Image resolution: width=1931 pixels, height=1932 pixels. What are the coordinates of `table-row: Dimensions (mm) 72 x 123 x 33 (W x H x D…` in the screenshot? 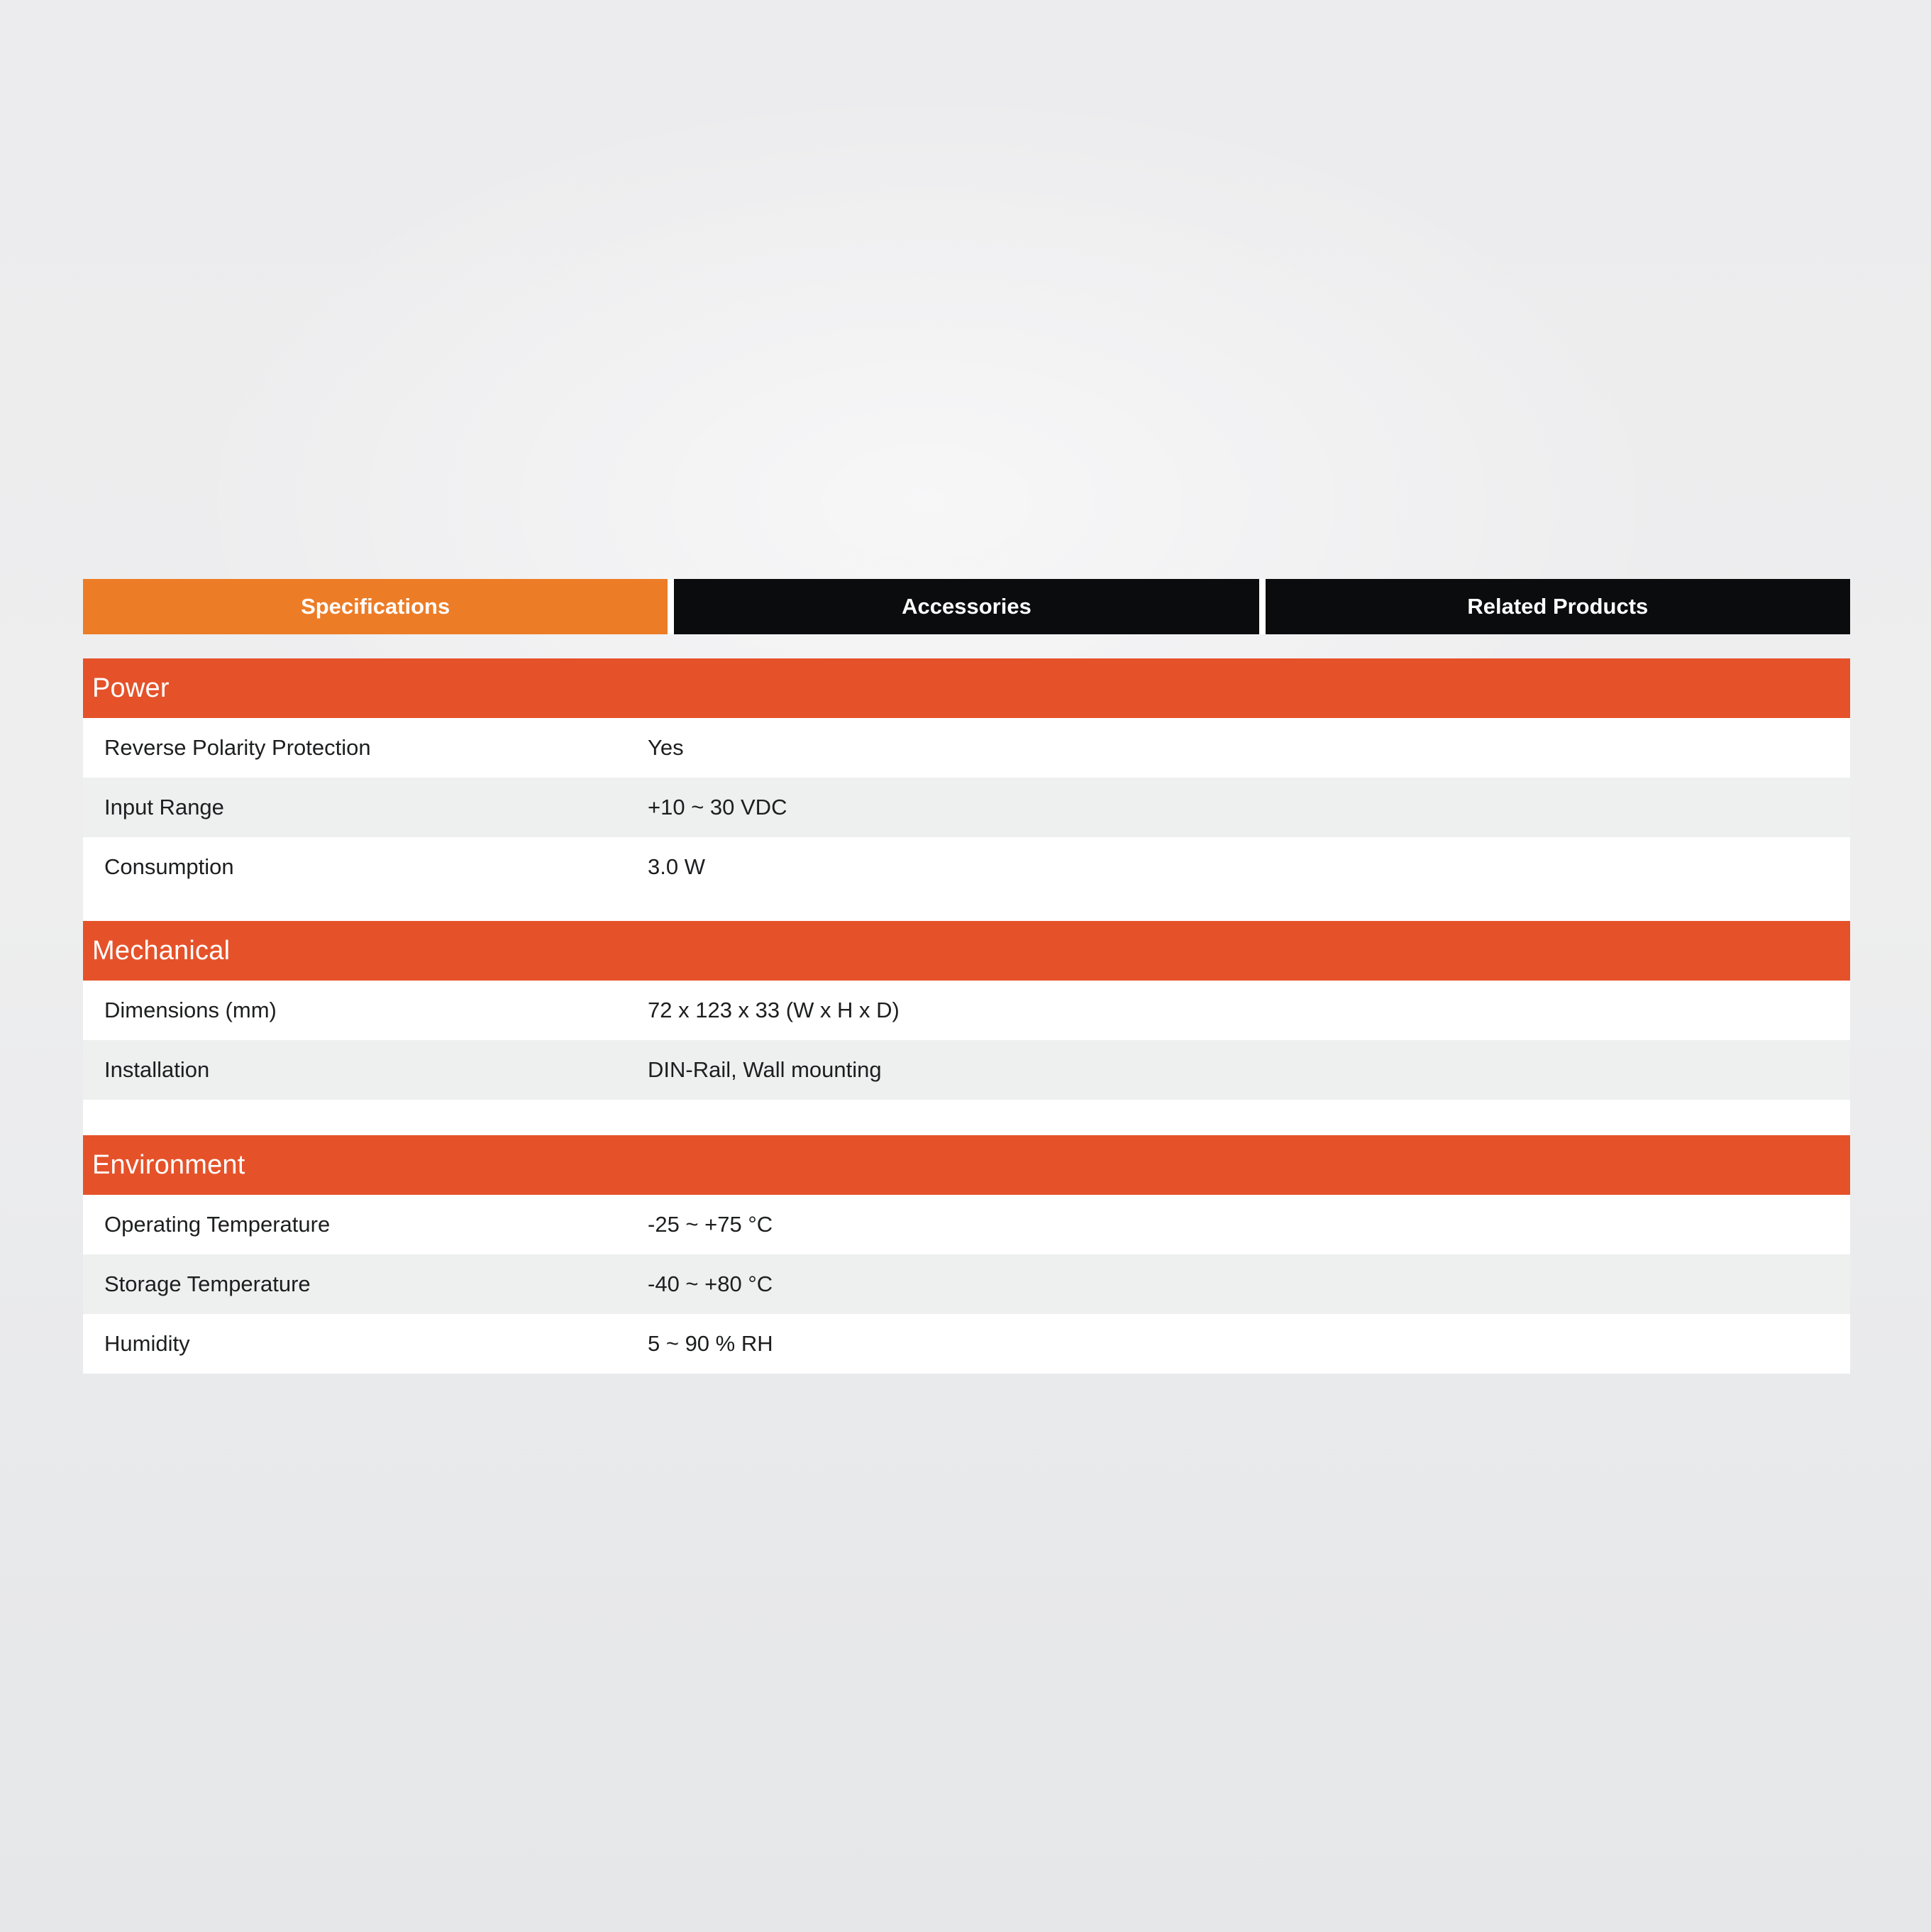 It's located at (967, 1010).